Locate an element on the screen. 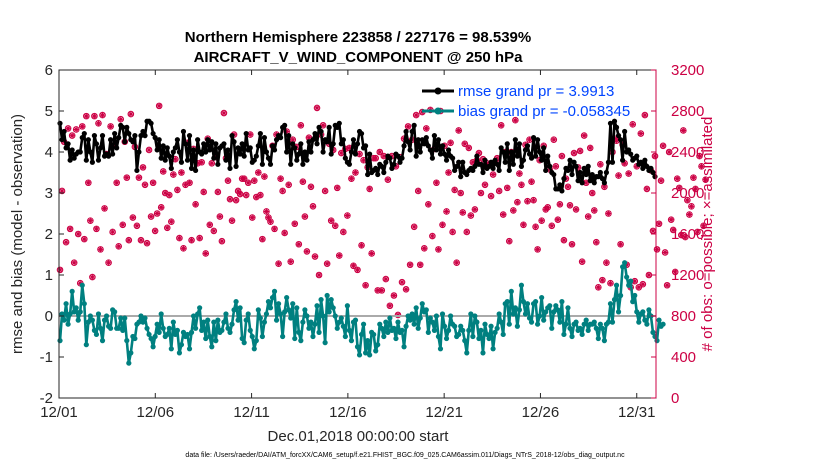 Image resolution: width=830 pixels, height=470 pixels. y-right-tick-label: 2400 is located at coordinates (687, 152).